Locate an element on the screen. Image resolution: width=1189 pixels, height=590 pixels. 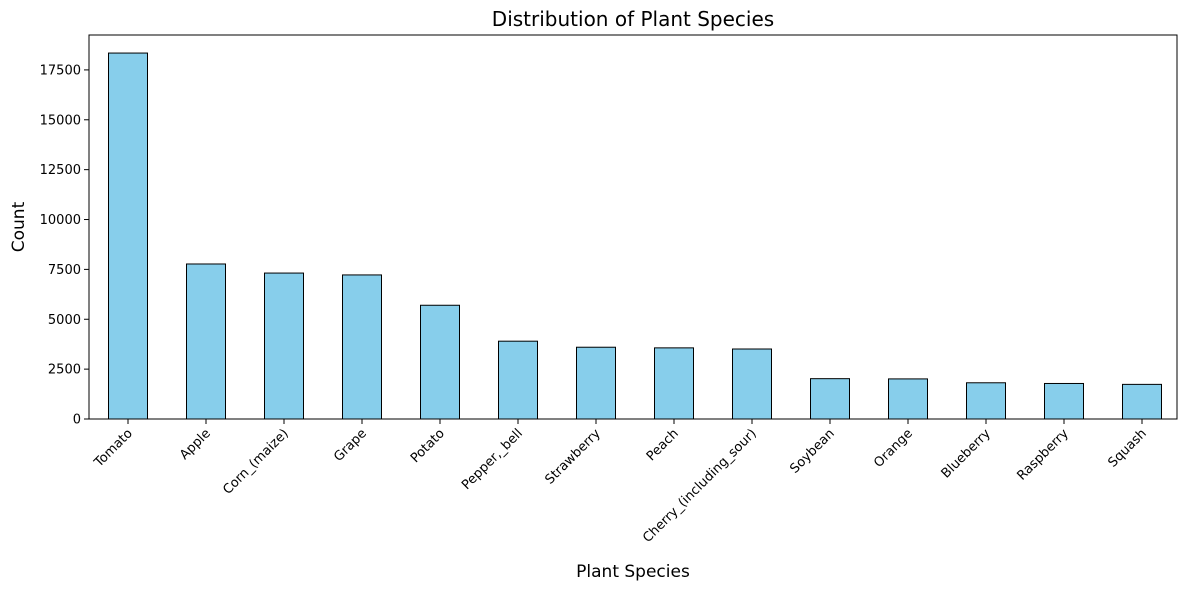
y-tick-label: 2500 is located at coordinates (64, 370).